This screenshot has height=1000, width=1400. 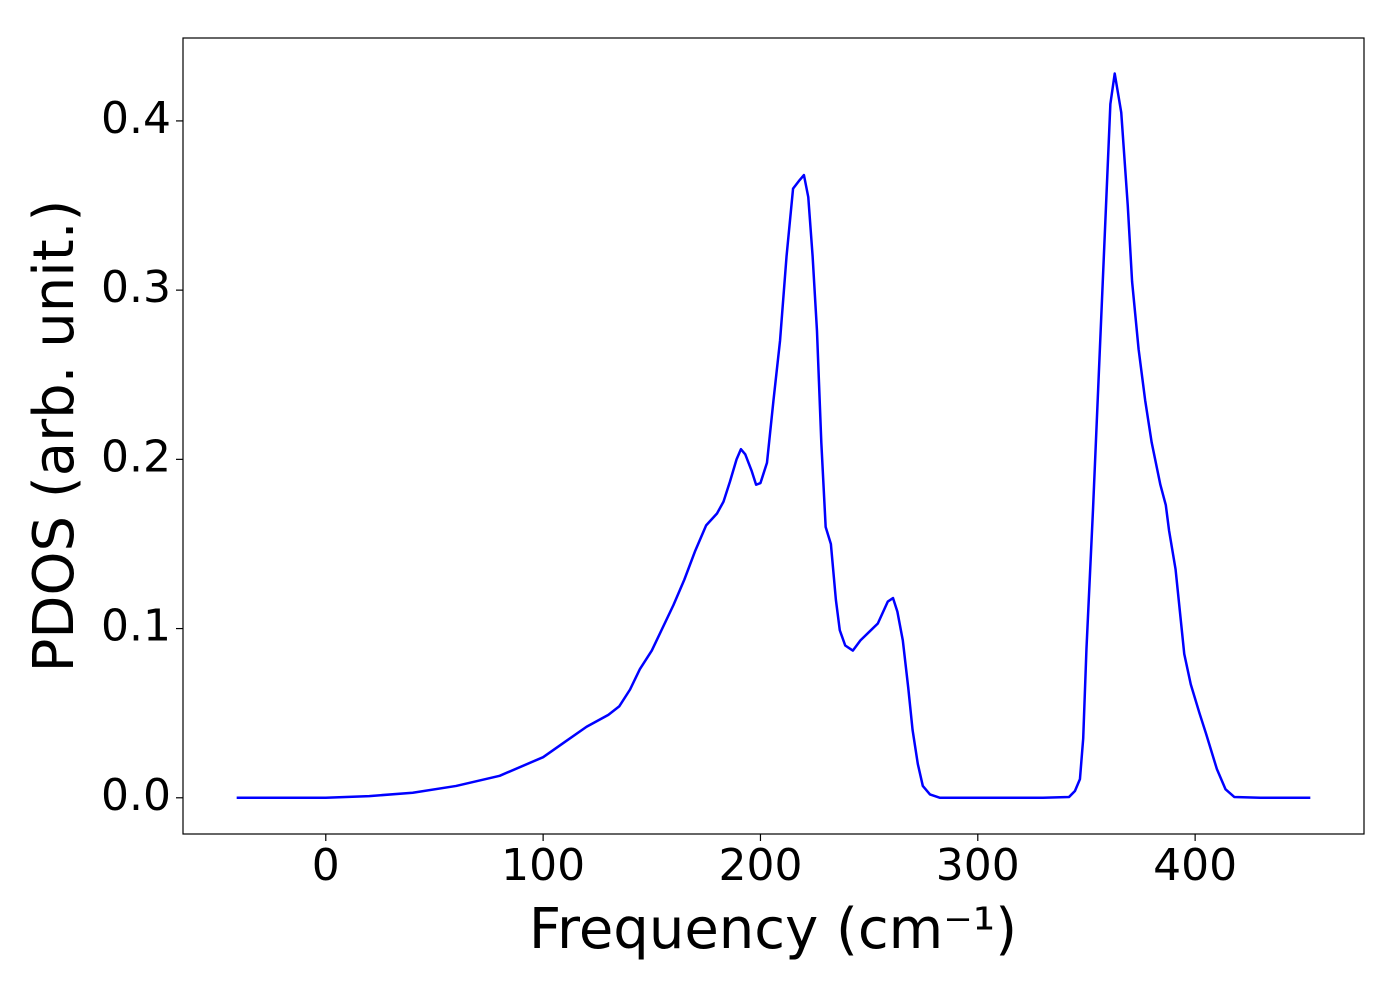 What do you see at coordinates (1195, 865) in the screenshot?
I see `x-tick-label: 400` at bounding box center [1195, 865].